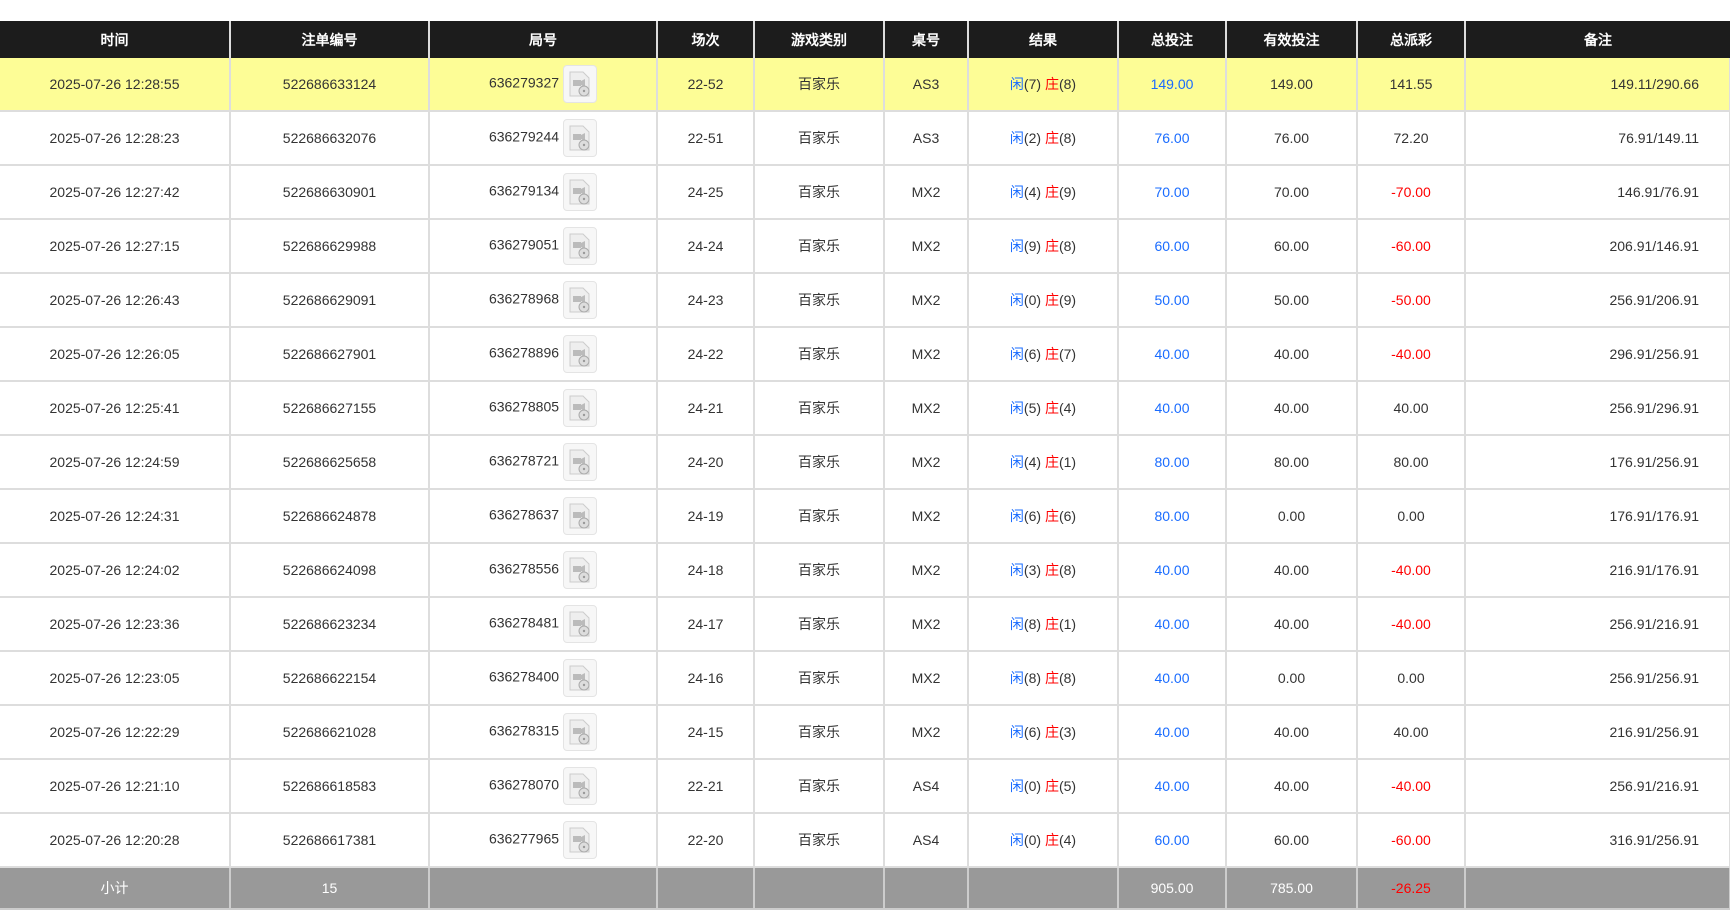 The image size is (1730, 910). Describe the element at coordinates (115, 354) in the screenshot. I see `time-cell: 2025-07-26 12:26:05` at that location.